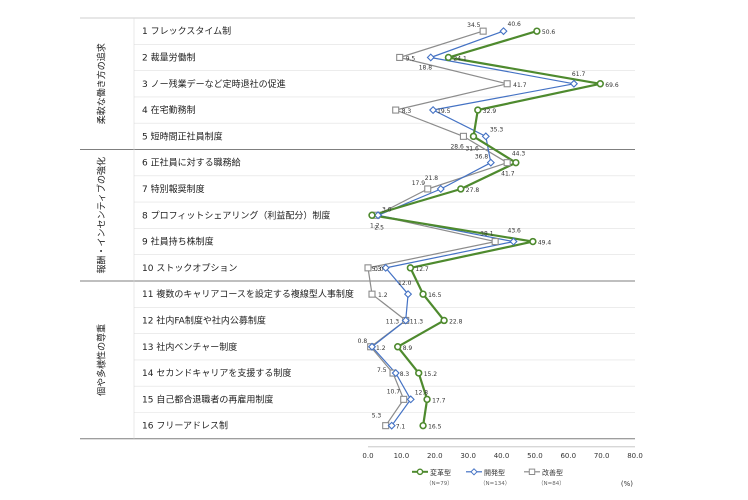 Image resolution: width=748 pixels, height=500 pixels. Describe the element at coordinates (495, 483) in the screenshot. I see `legend-sample-size: （N=134）` at that location.